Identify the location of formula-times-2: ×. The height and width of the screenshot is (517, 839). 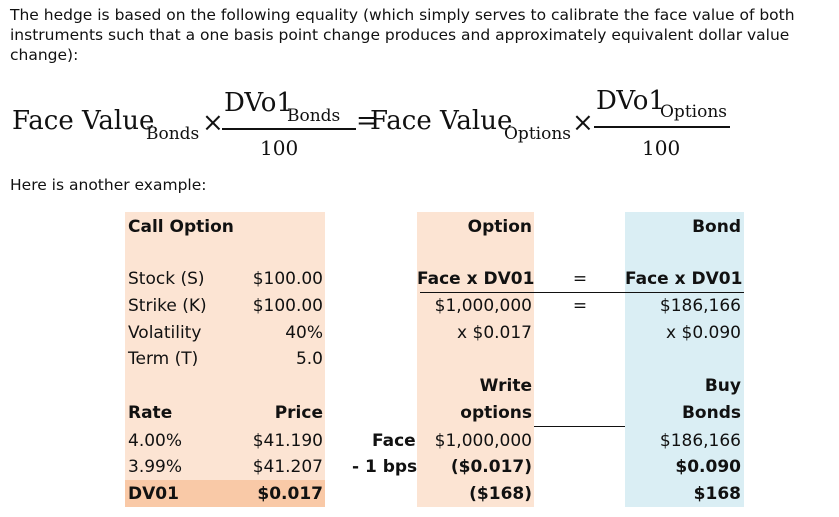
(583, 123).